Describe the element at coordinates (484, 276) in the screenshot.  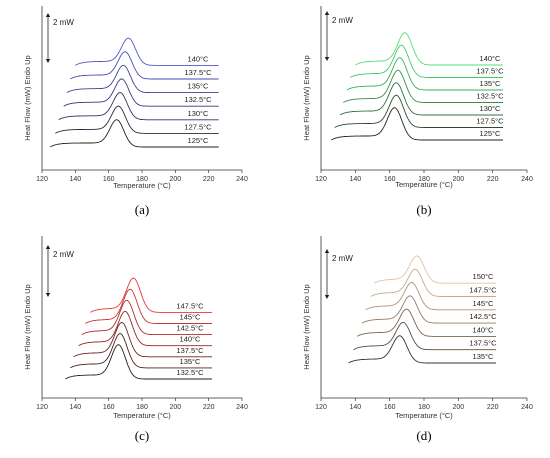
I see `series-label: 150°C` at that location.